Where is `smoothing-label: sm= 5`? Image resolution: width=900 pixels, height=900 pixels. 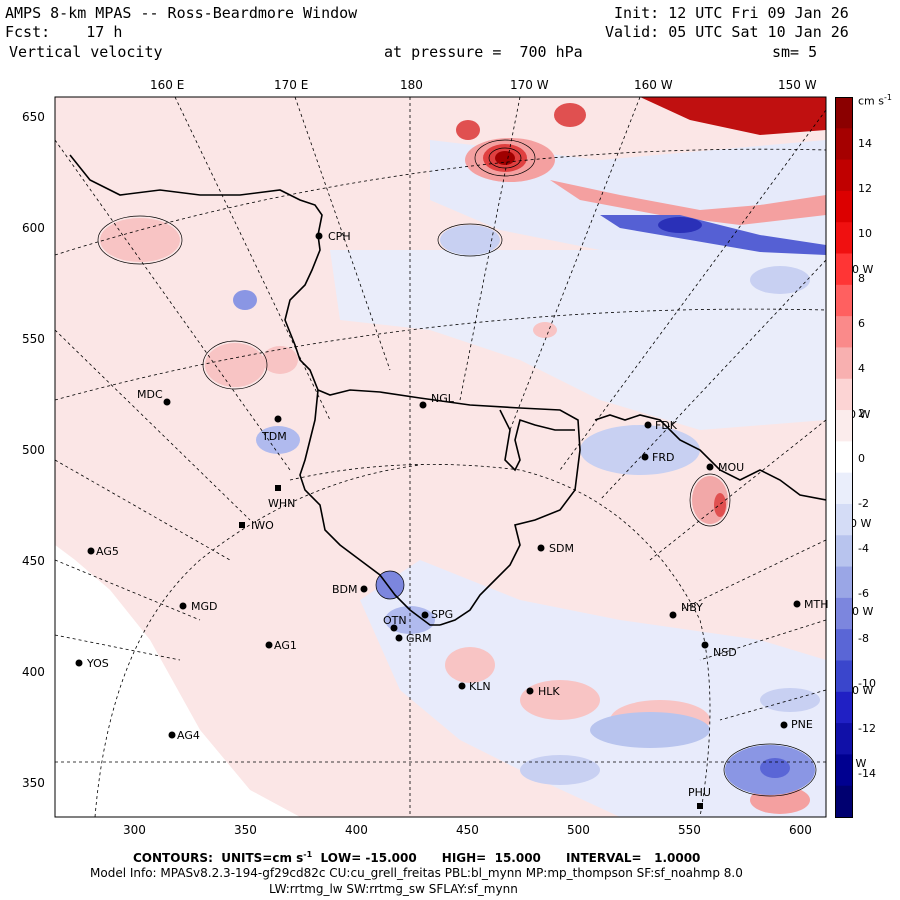
smoothing-label: sm= 5 is located at coordinates (795, 52).